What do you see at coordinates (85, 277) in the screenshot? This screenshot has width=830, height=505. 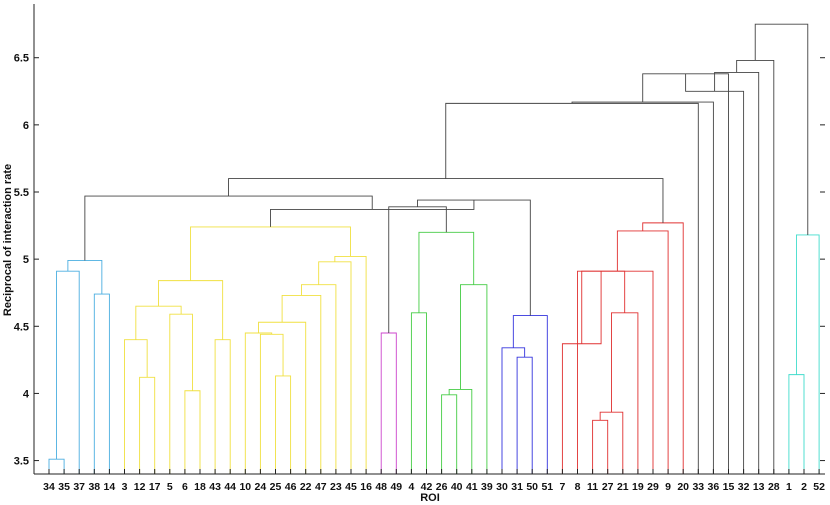 I see `link-m1-m2` at bounding box center [85, 277].